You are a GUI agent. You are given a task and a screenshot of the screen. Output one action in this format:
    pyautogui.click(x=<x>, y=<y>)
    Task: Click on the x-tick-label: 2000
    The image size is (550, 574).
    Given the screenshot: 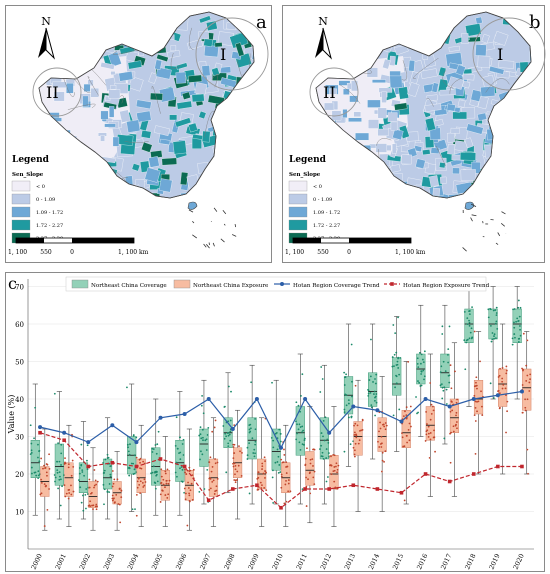 What is the action you would take?
    pyautogui.click(x=37, y=561)
    